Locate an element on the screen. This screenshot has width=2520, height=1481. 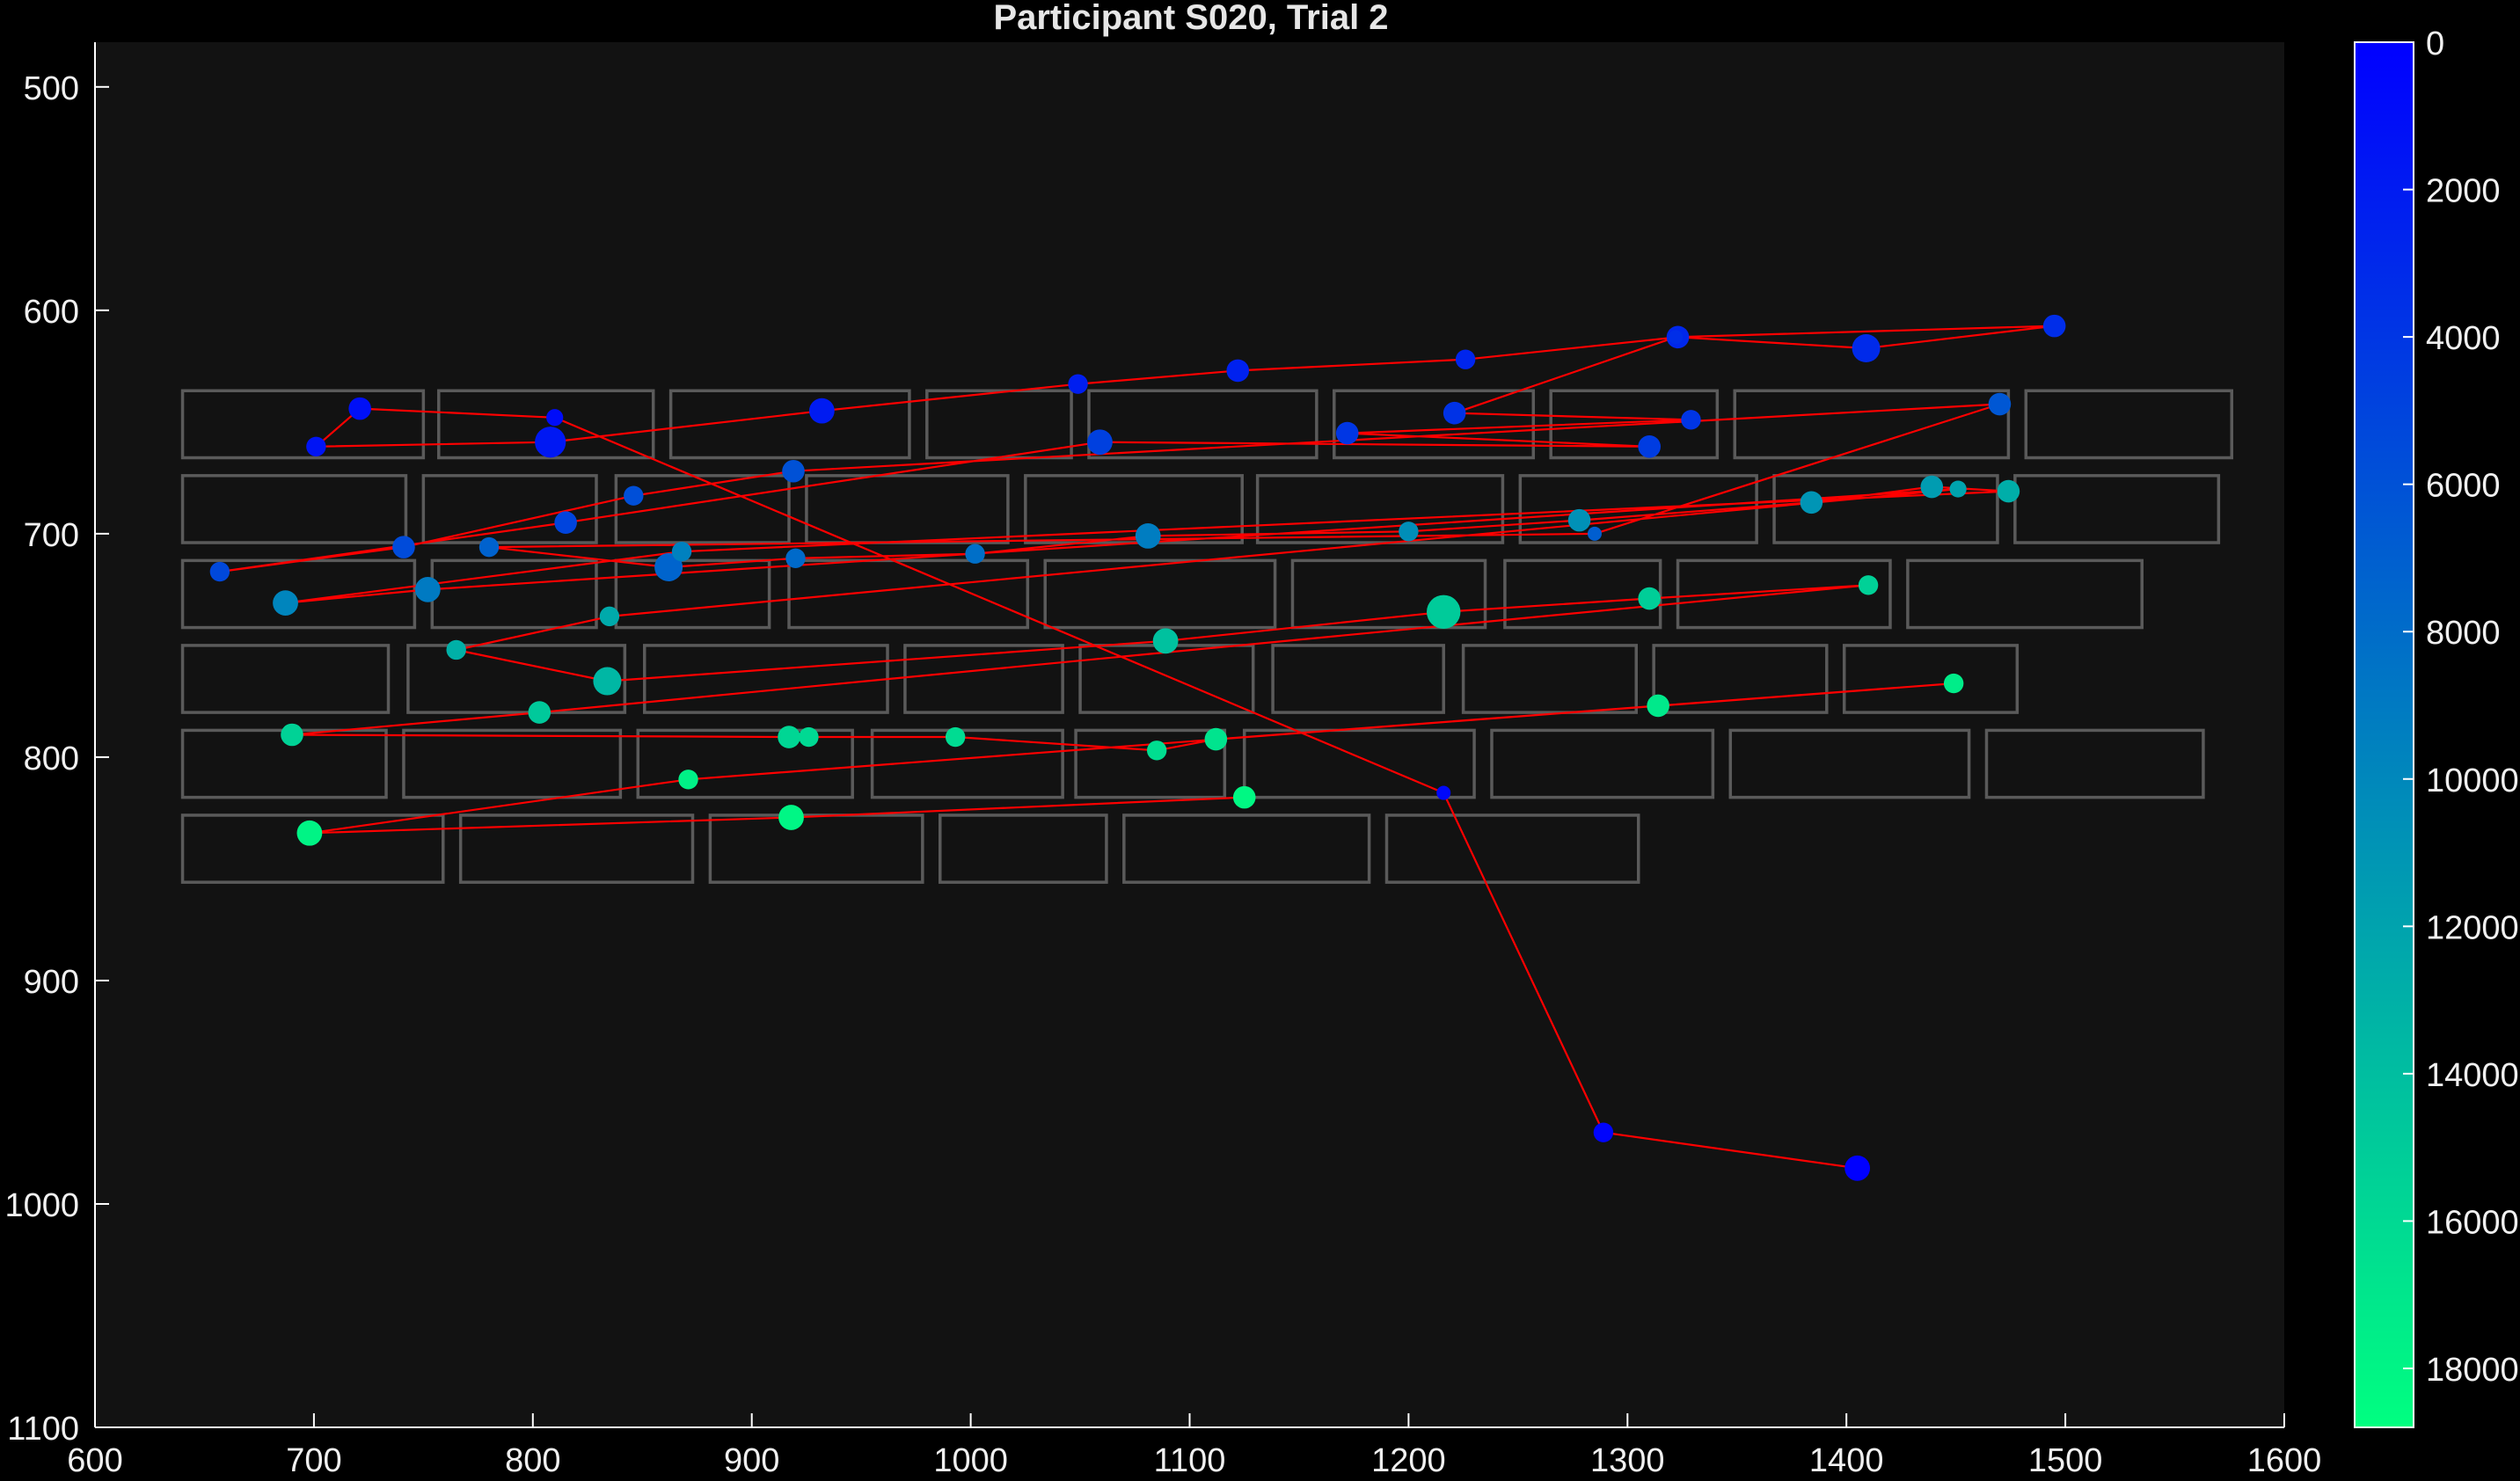
chart-title: Participant S020, Trial 2 is located at coordinates (1190, 18).